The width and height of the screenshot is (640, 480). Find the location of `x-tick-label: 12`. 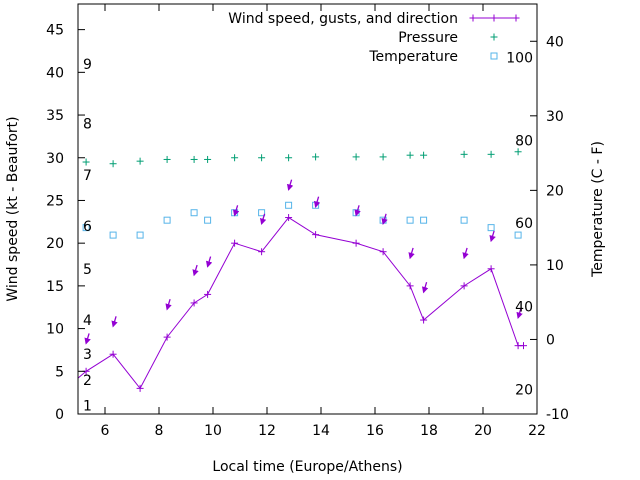

x-tick-label: 12 is located at coordinates (267, 431).